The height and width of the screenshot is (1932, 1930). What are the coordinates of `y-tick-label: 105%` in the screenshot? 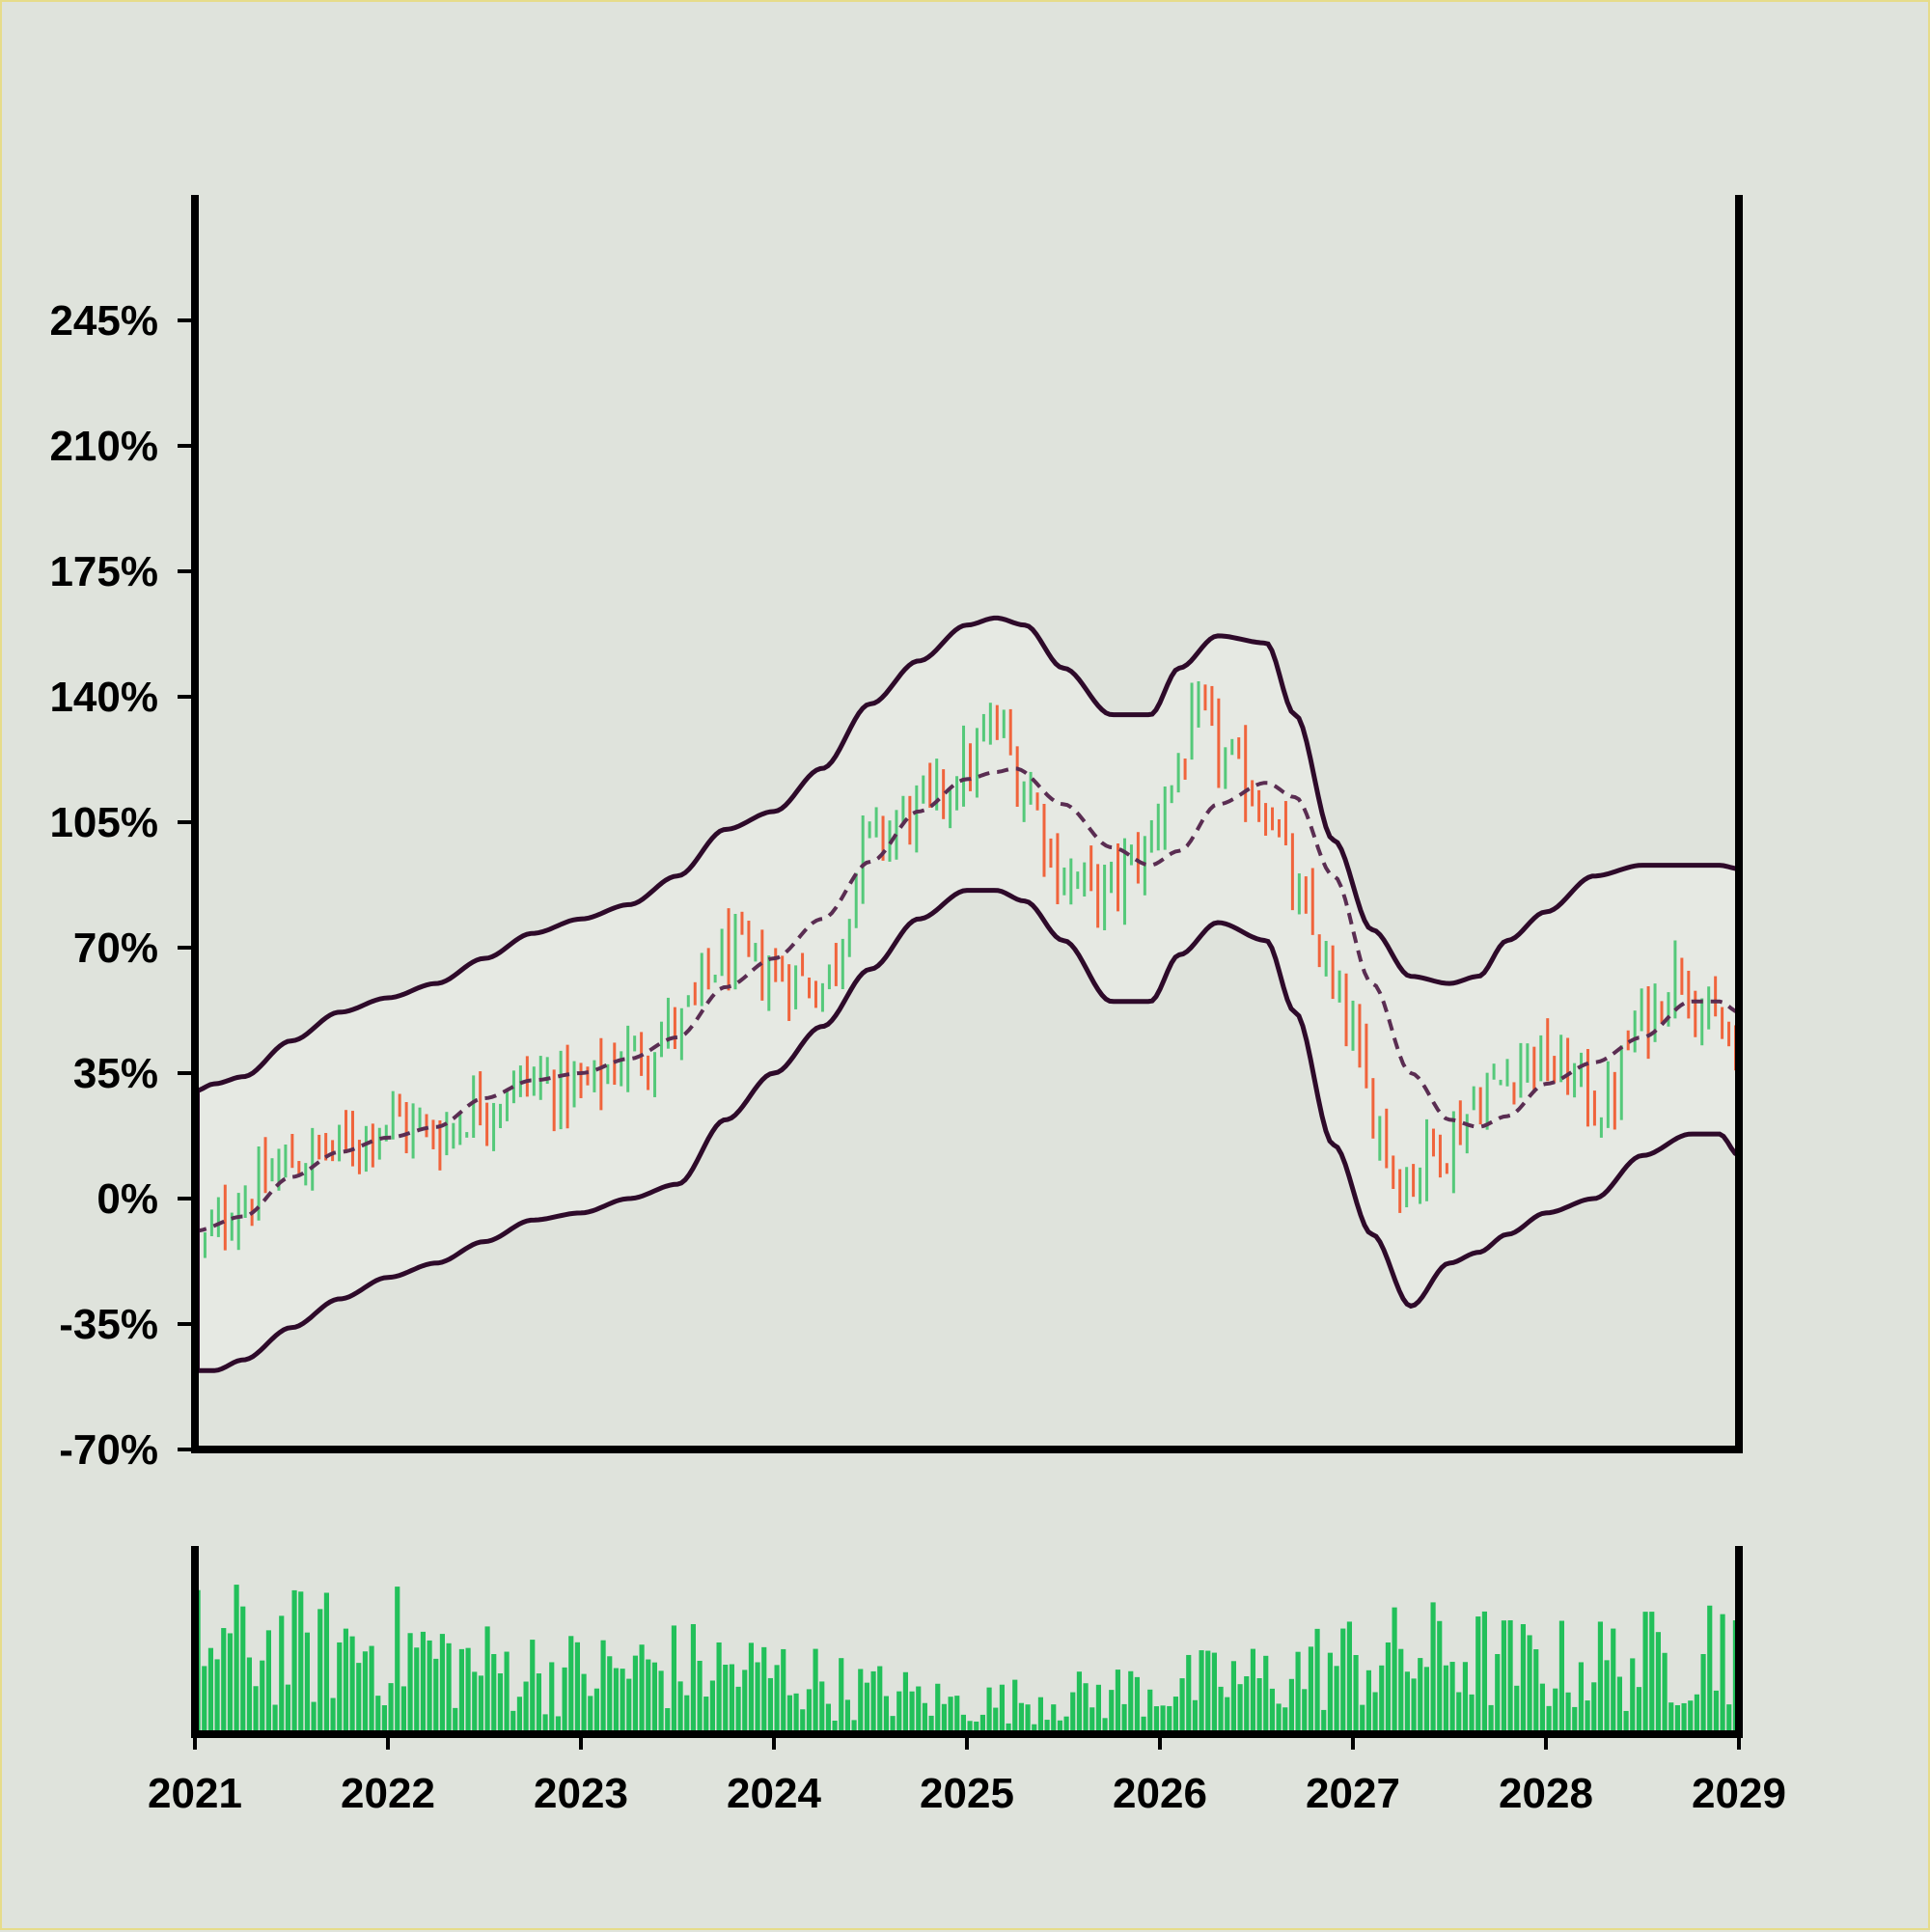 It's located at (103, 822).